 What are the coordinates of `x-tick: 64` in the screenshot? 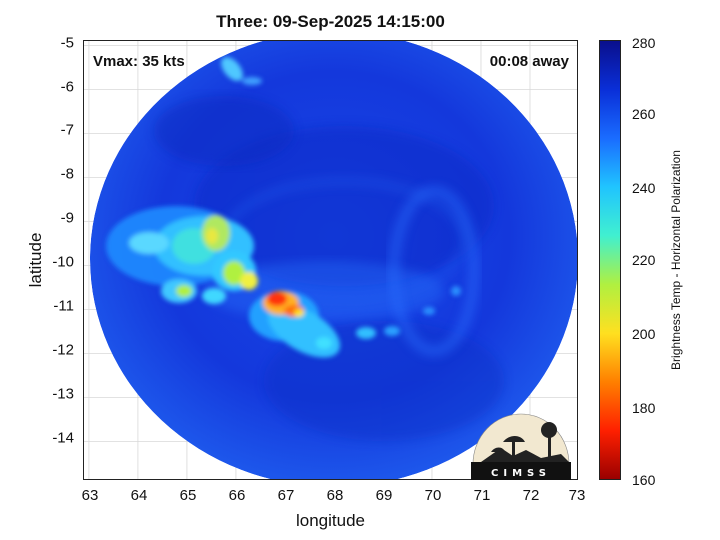 It's located at (139, 495).